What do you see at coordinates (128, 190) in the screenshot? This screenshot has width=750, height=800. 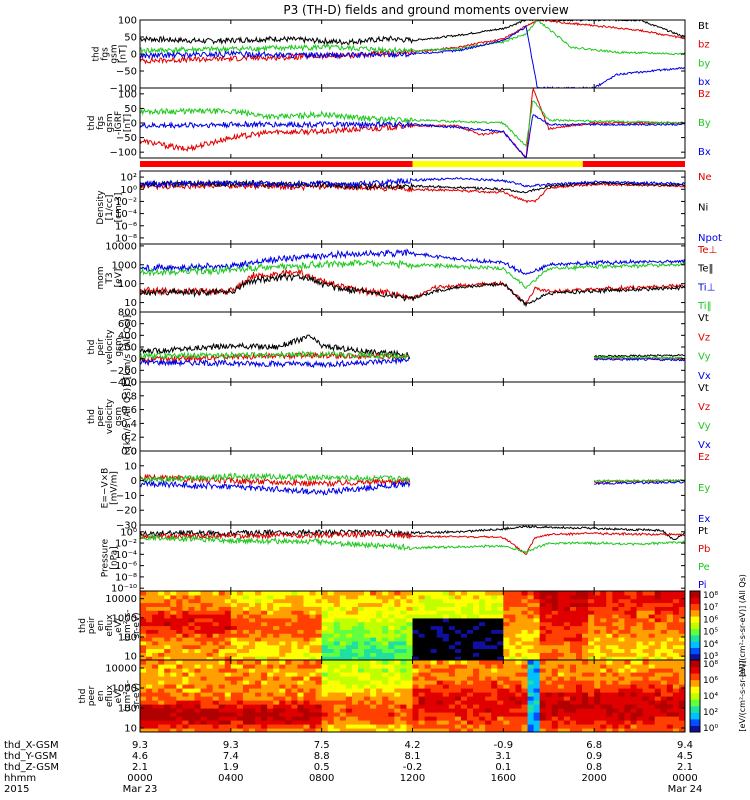 I see `y-tick-label: 10⁰` at bounding box center [128, 190].